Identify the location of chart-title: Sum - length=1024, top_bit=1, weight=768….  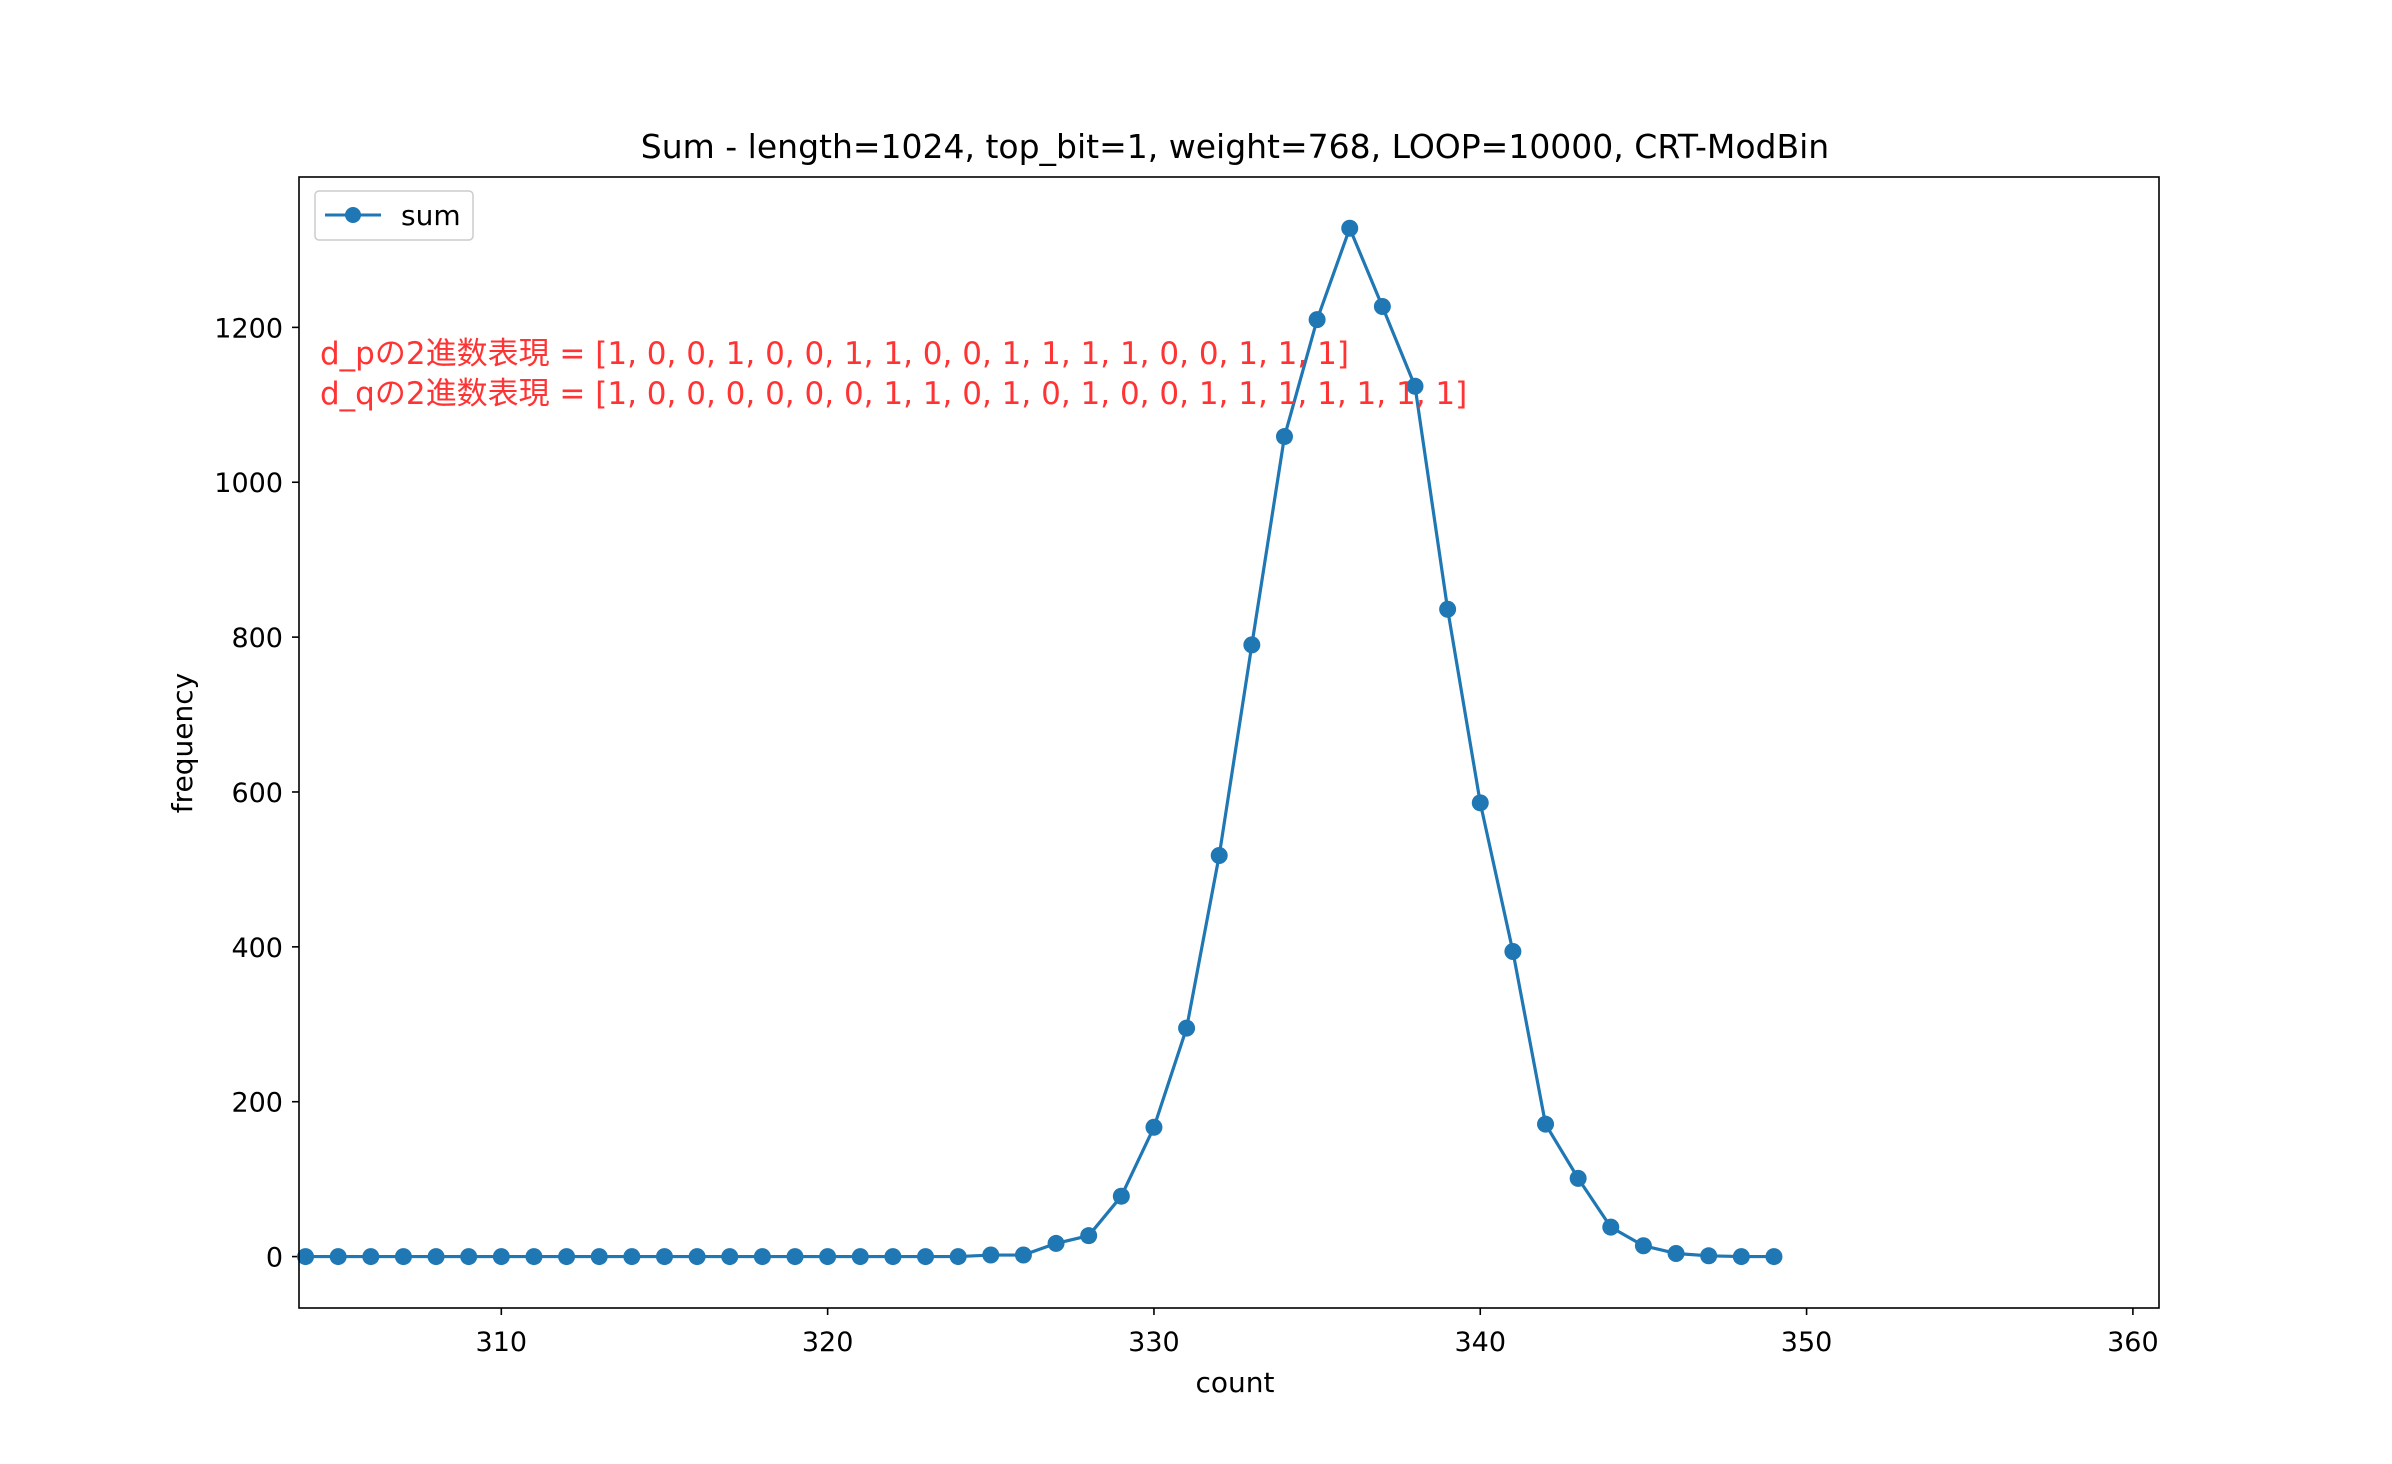
(1235, 146).